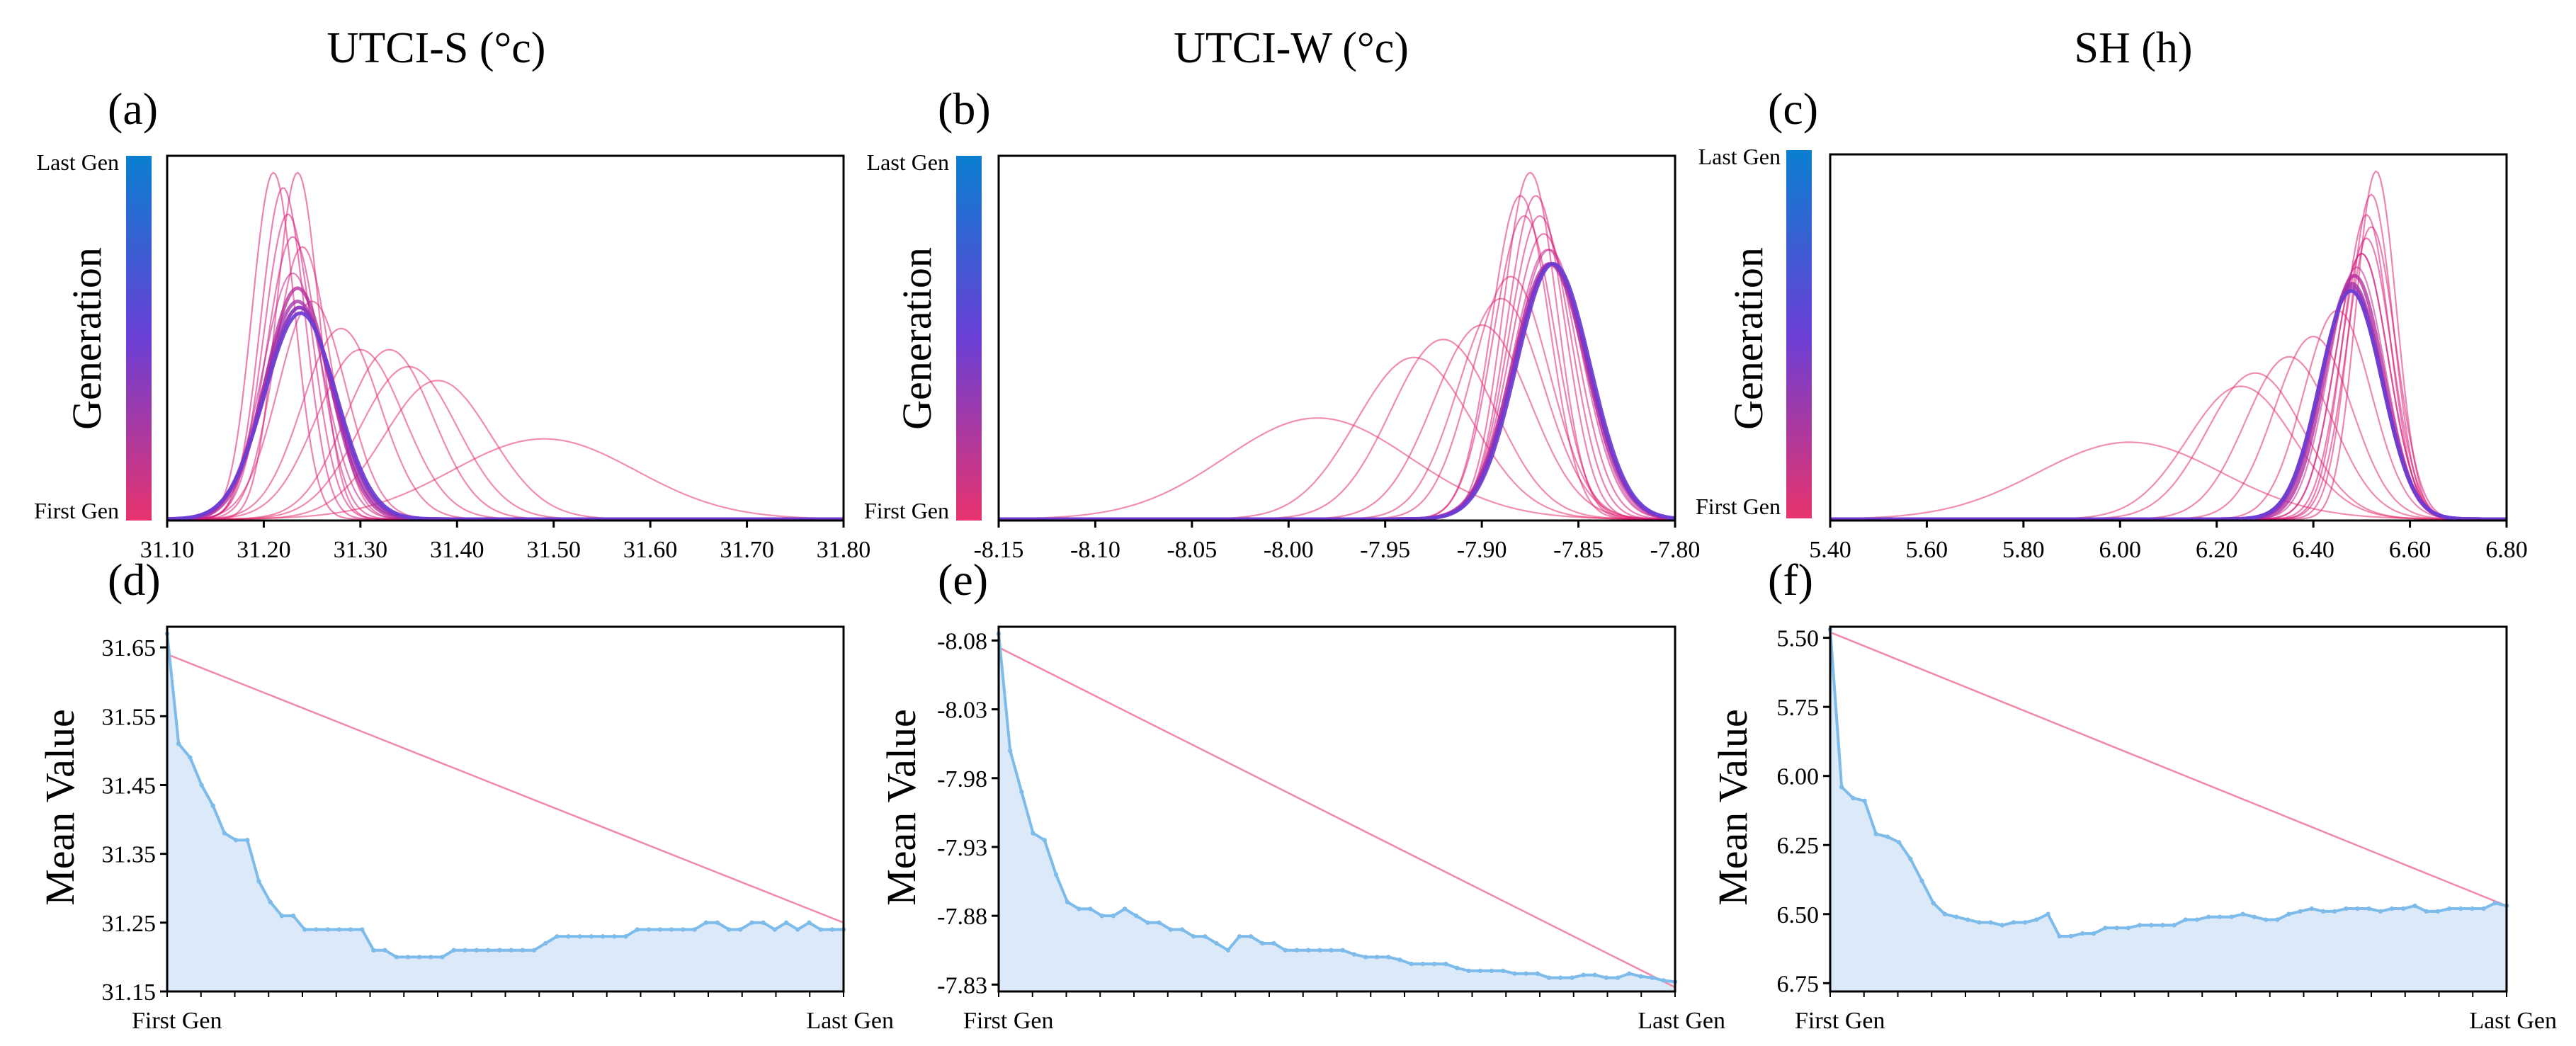 Image resolution: width=2576 pixels, height=1046 pixels. I want to click on x-tick-label: 5.80, so click(2023, 550).